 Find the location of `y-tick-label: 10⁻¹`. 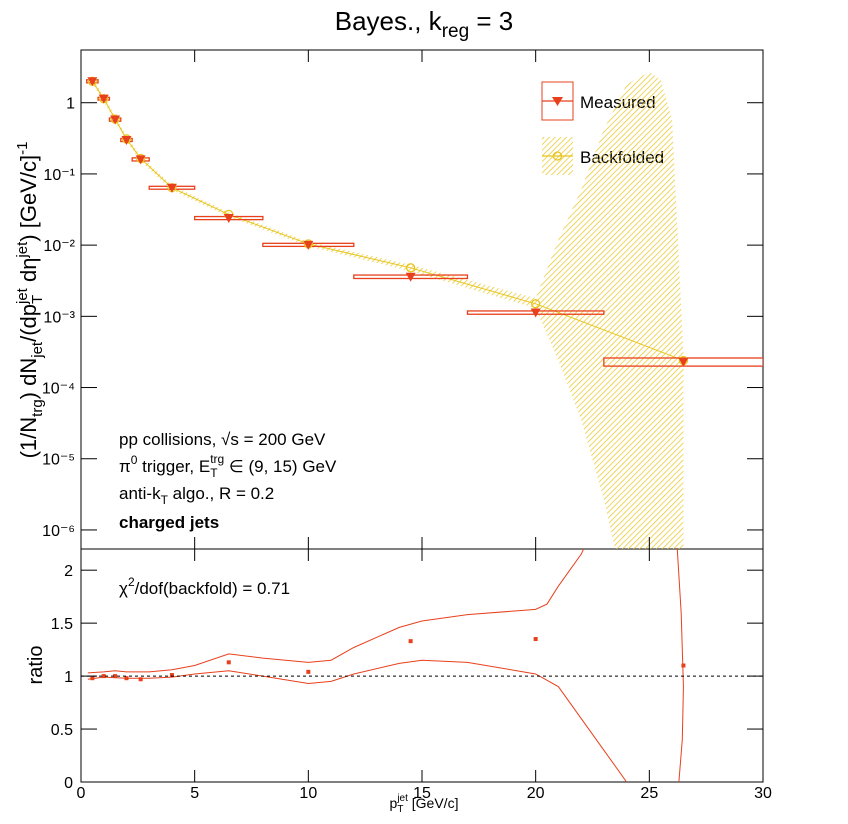

y-tick-label: 10⁻¹ is located at coordinates (59, 175).